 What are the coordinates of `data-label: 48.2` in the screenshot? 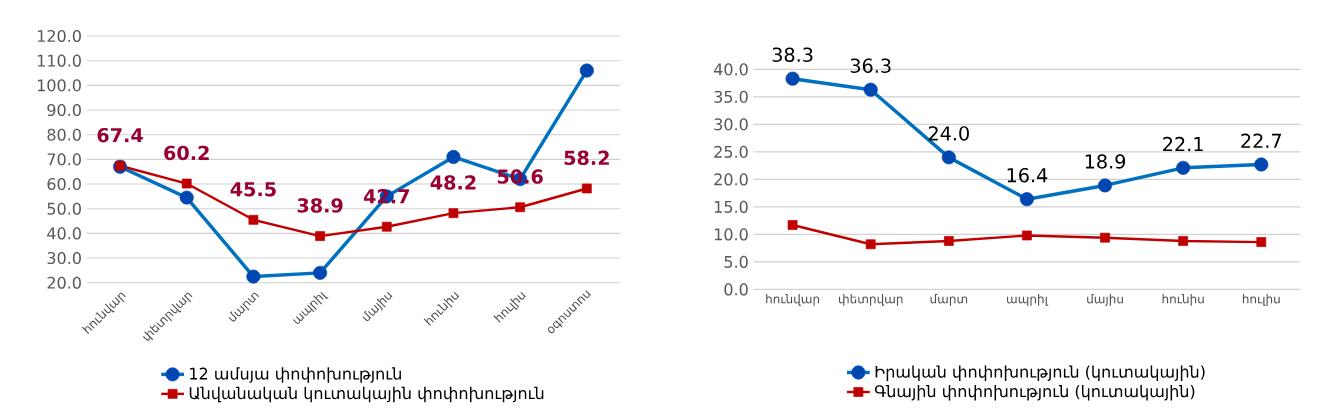 It's located at (453, 182).